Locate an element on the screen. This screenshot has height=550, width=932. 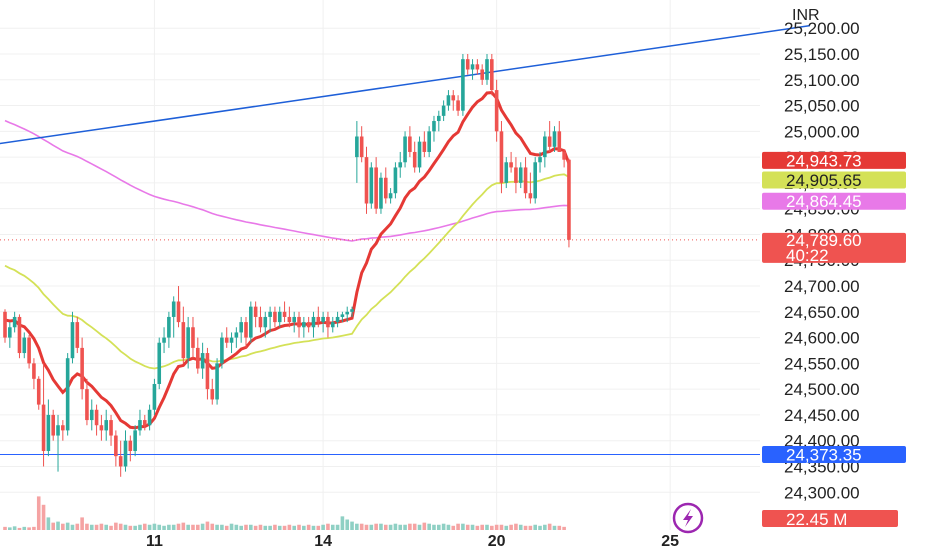
svg-text: 24,789.60 is located at coordinates (824, 240).